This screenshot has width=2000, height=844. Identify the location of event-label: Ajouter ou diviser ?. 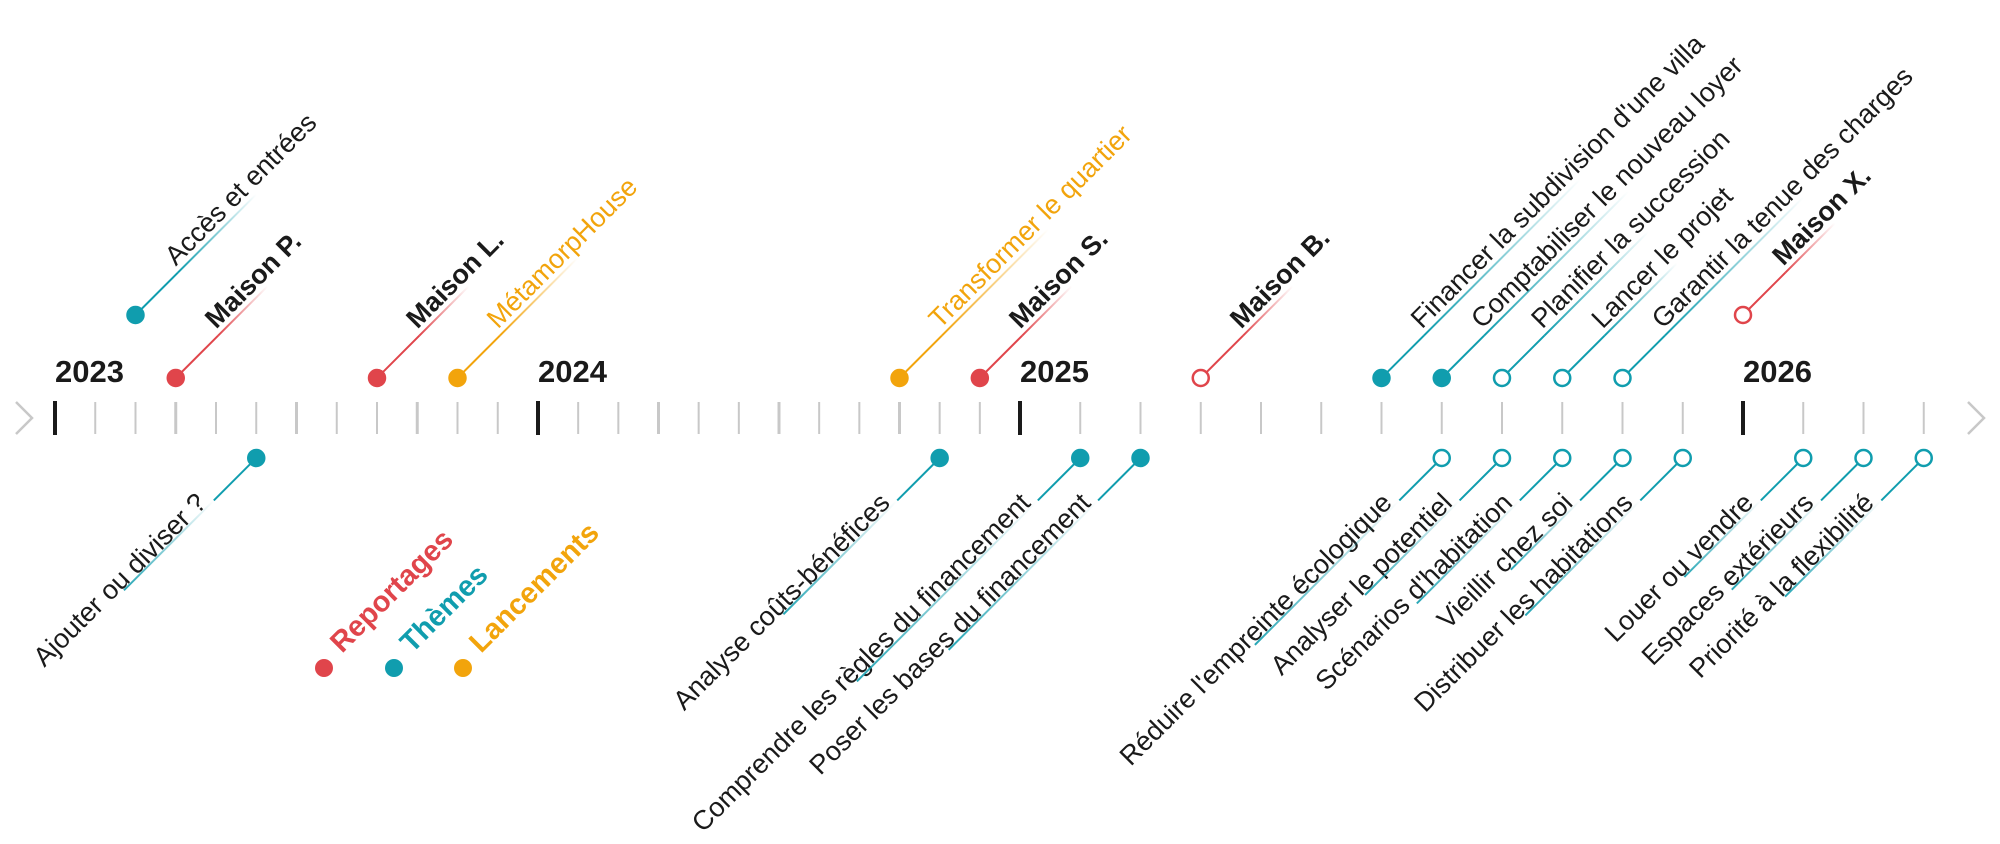
(119, 579).